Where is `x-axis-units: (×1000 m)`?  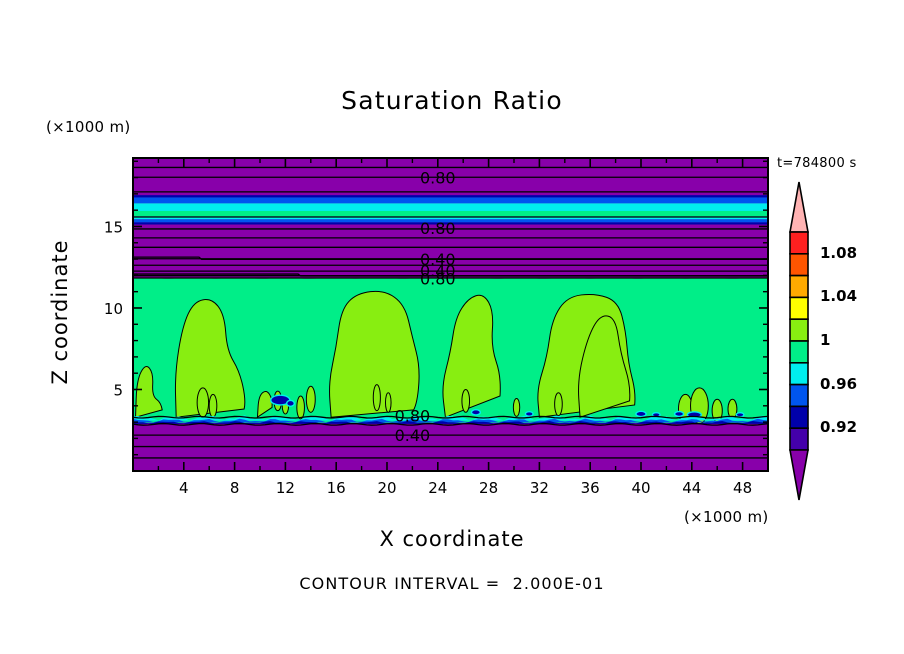 x-axis-units: (×1000 m) is located at coordinates (726, 517).